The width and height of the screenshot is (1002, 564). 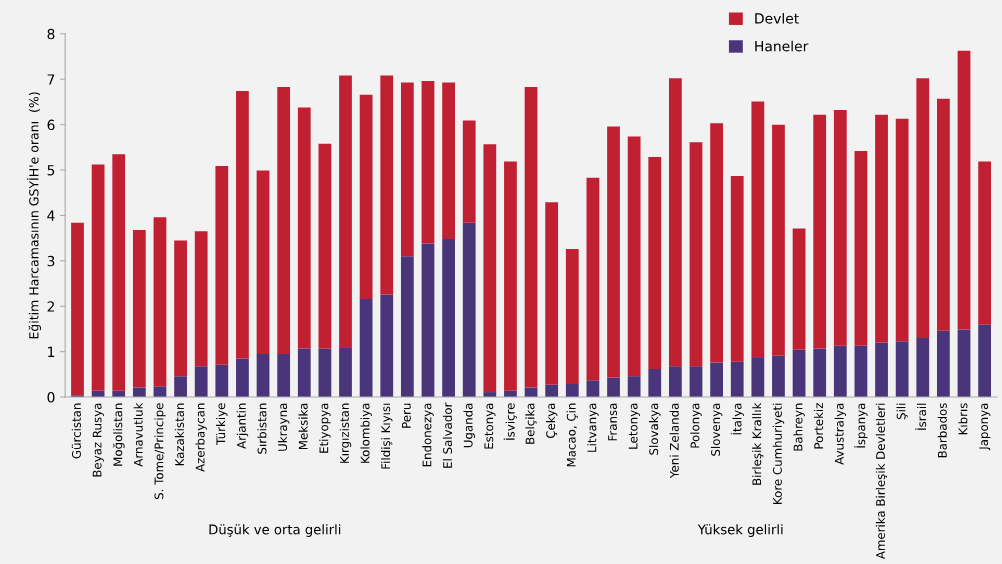 What do you see at coordinates (303, 426) in the screenshot?
I see `x-tick-label: Meksika` at bounding box center [303, 426].